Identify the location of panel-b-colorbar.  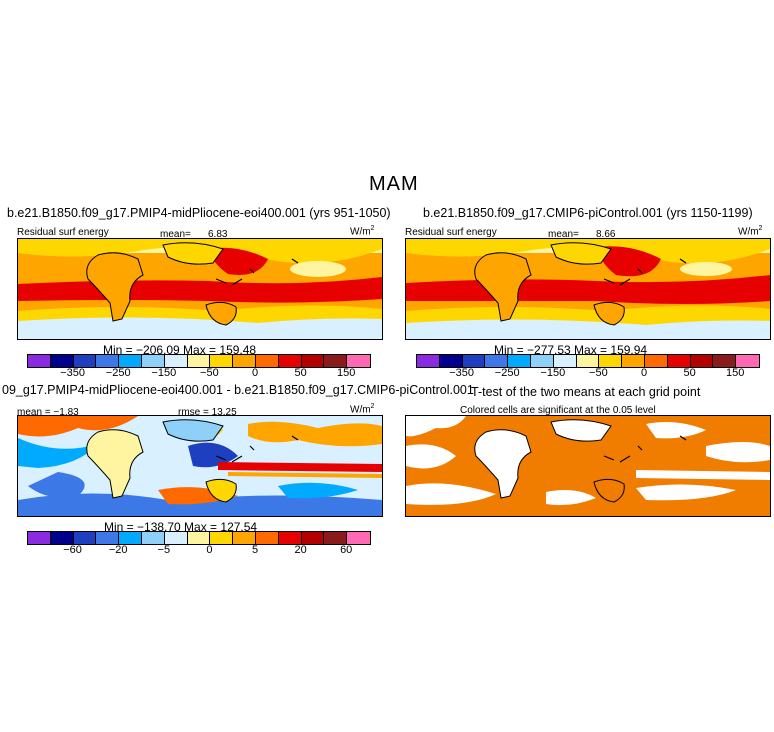
(588, 361).